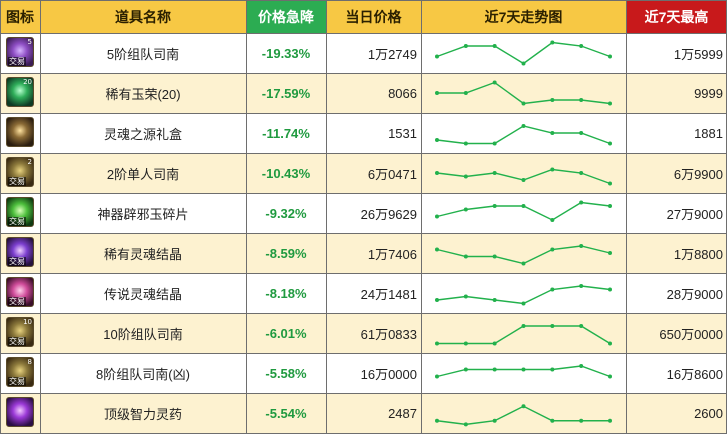  I want to click on price-drop: -5.58%, so click(286, 373).